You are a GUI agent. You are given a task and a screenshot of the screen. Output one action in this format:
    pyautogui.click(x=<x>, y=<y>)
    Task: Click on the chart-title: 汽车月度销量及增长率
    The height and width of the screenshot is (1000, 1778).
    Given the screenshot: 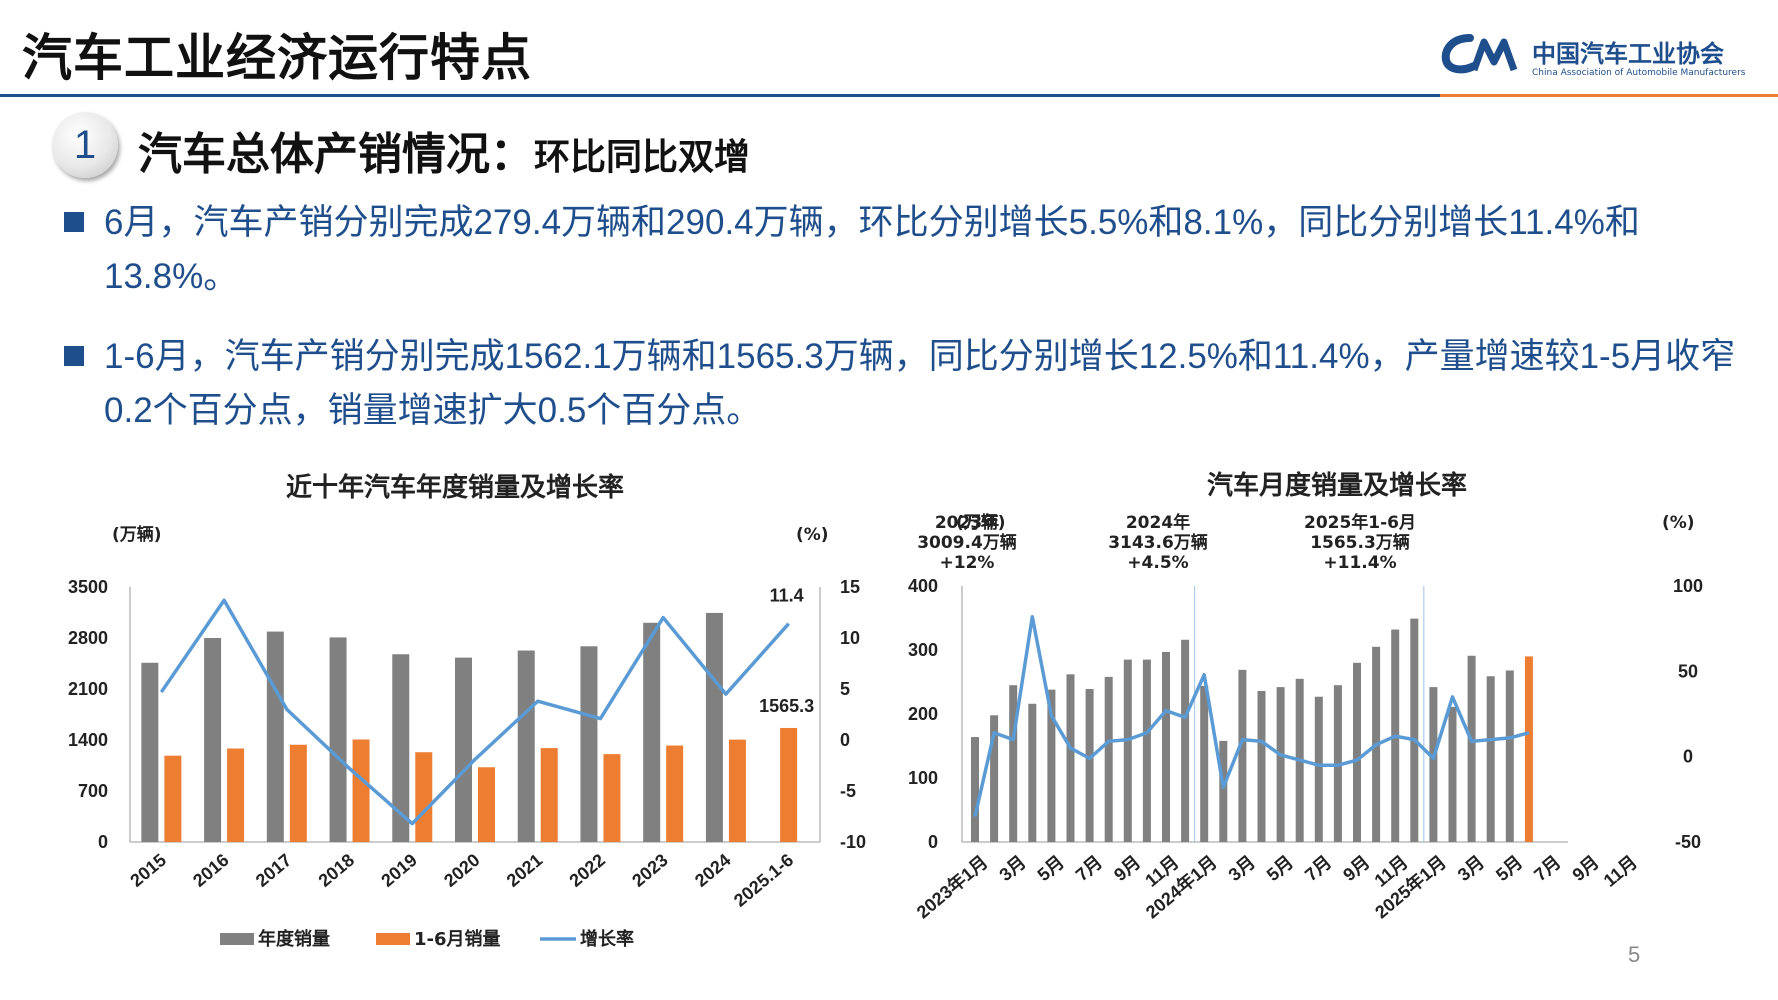 What is the action you would take?
    pyautogui.click(x=1337, y=485)
    